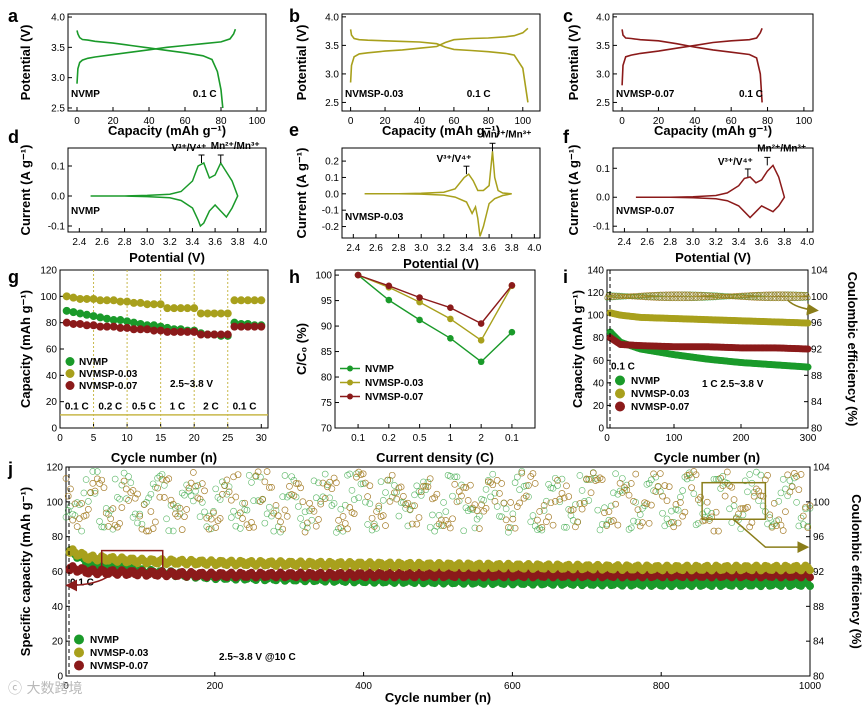 The width and height of the screenshot is (867, 706). Describe the element at coordinates (52, 350) in the screenshot. I see `y-tick-label: 60` at that location.